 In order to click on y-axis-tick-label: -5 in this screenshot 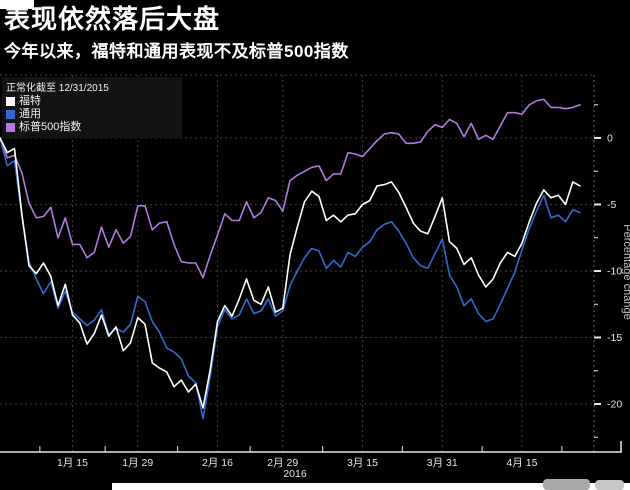, I will do `click(611, 205)`.